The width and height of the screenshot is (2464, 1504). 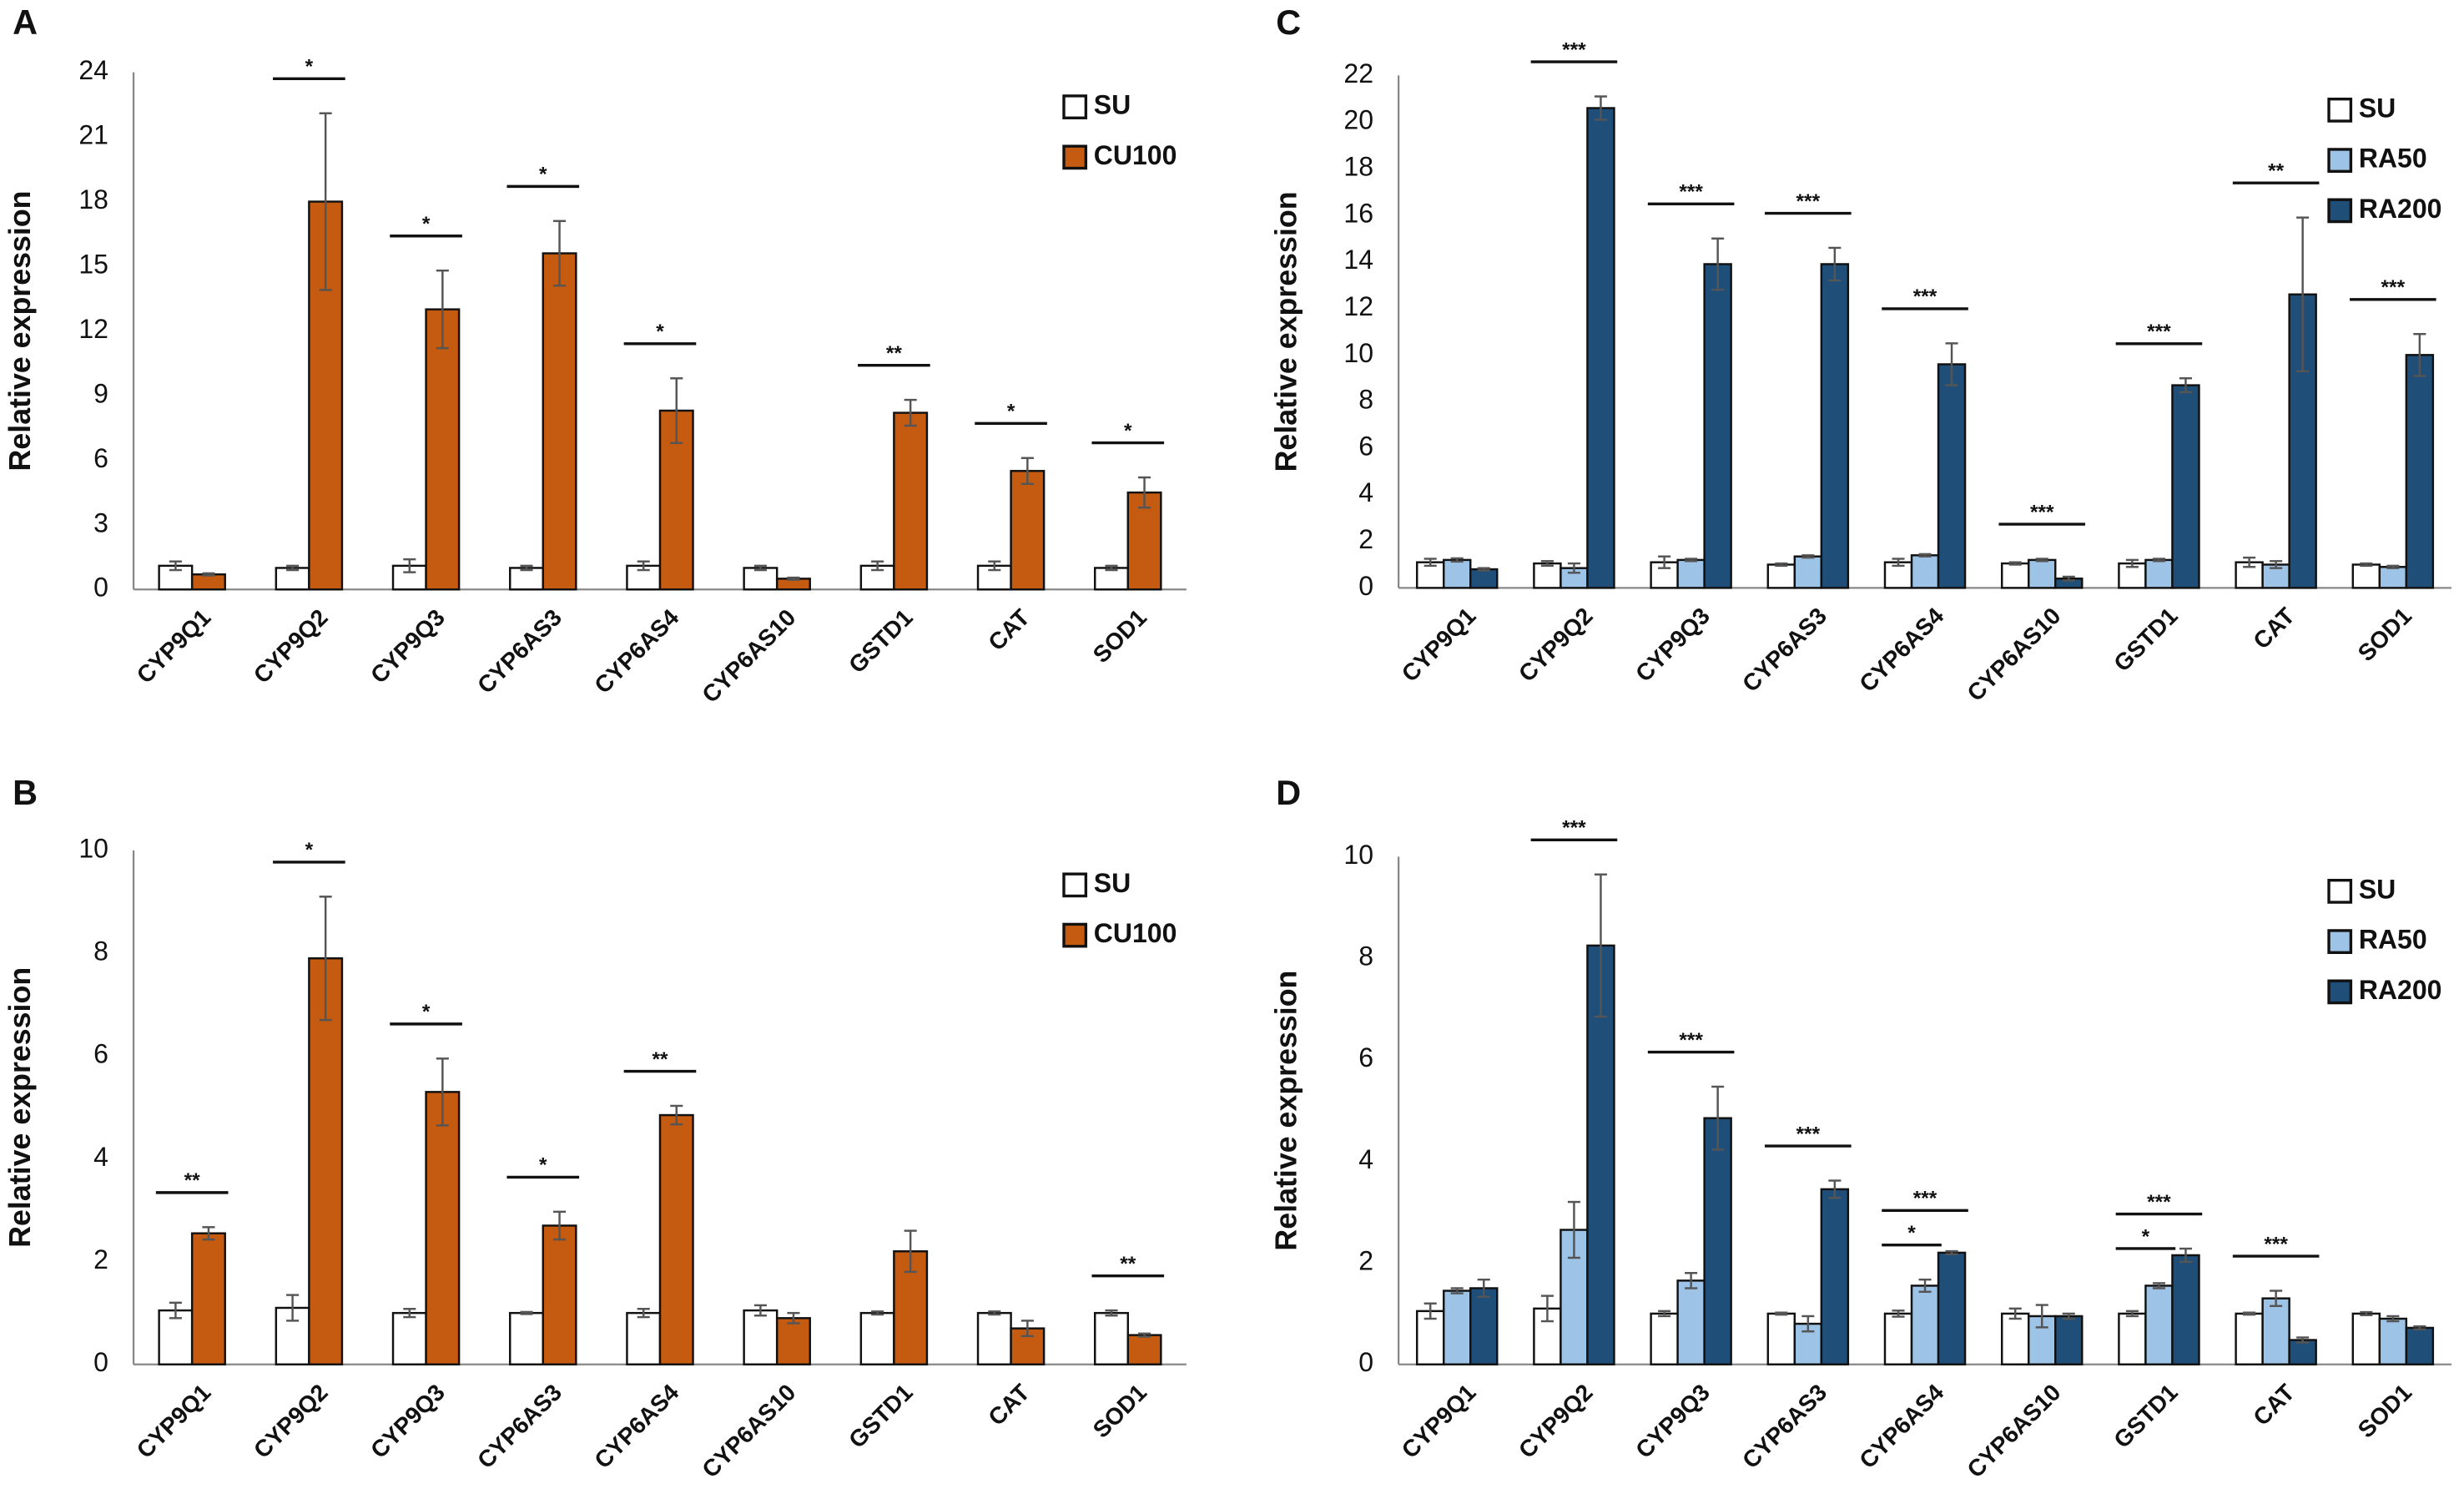 What do you see at coordinates (93, 329) in the screenshot?
I see `y-tick-label: 12` at bounding box center [93, 329].